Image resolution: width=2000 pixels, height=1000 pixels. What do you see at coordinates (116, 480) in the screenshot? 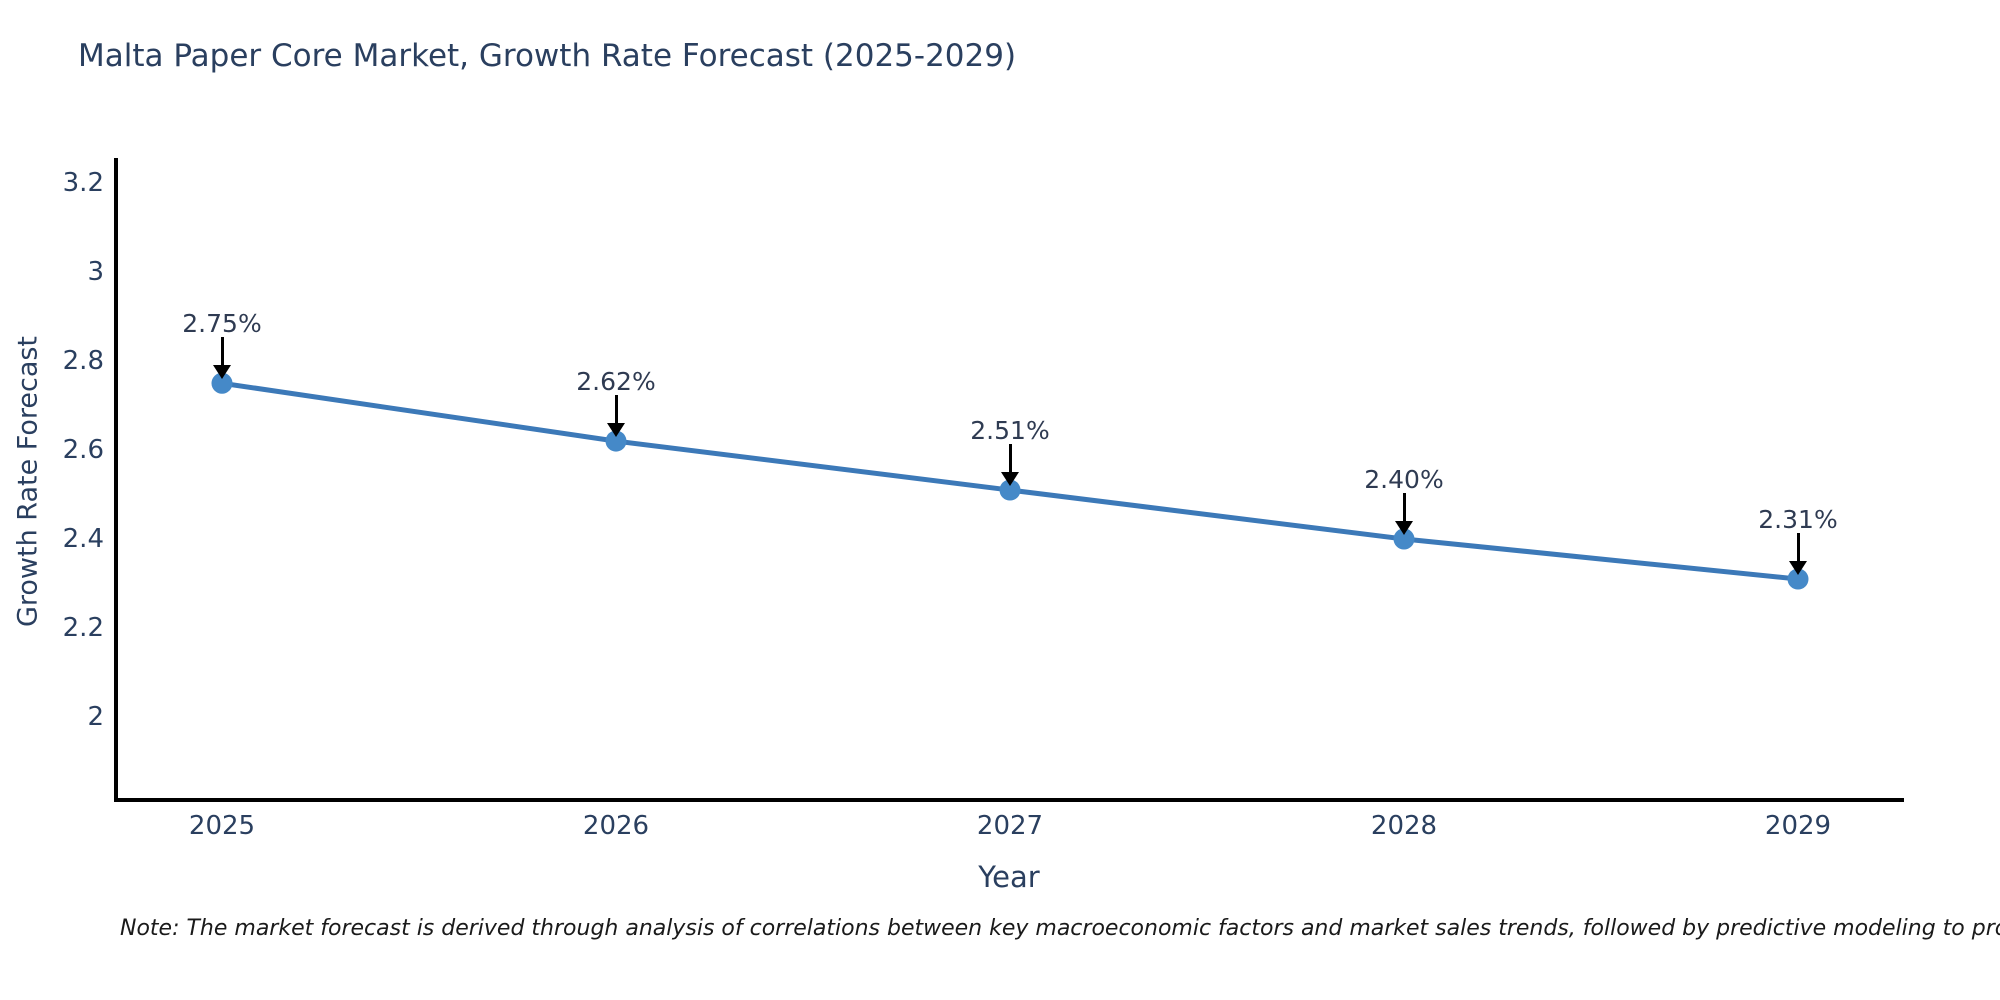
I see `y-axis-spine` at bounding box center [116, 480].